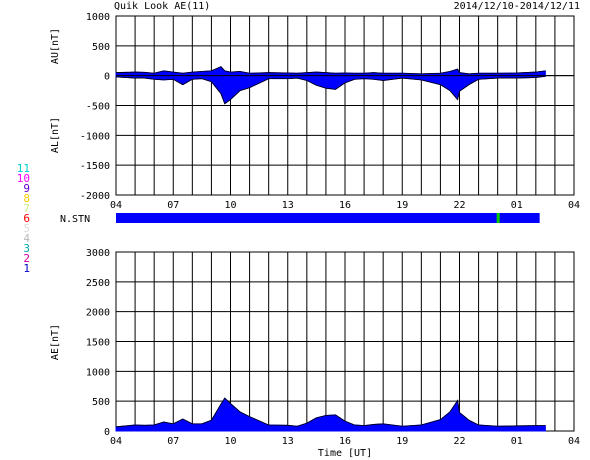  Describe the element at coordinates (330, 70) in the screenshot. I see `au-series-line` at that location.